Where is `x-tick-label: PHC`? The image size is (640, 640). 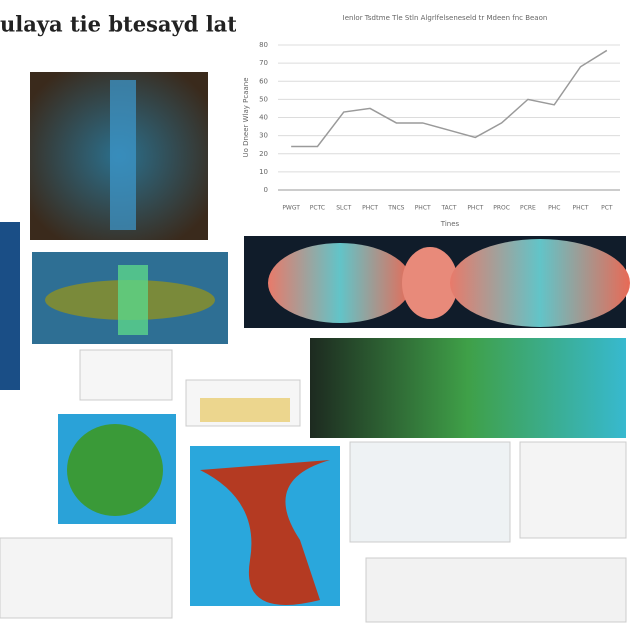 x-tick-label: PHC is located at coordinates (554, 208).